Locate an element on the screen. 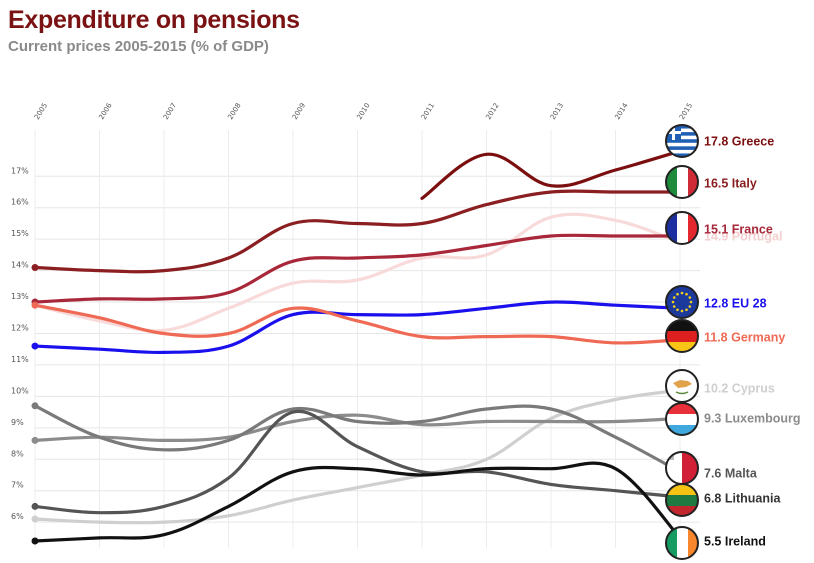 This screenshot has height=563, width=814. series-start-point-germany is located at coordinates (35, 305).